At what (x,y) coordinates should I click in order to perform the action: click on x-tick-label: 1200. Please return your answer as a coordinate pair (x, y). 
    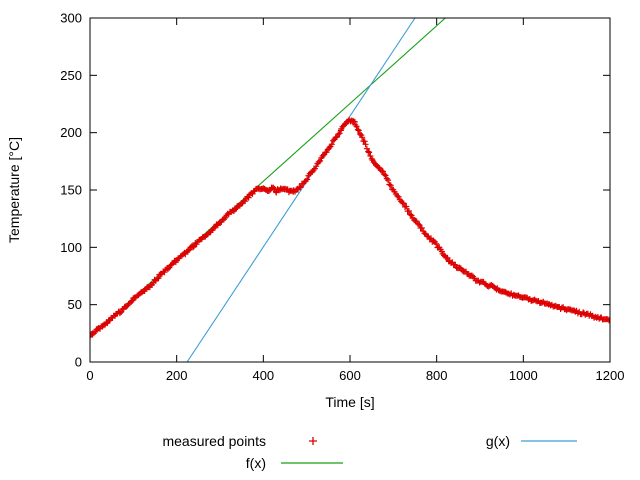
    Looking at the image, I should click on (610, 375).